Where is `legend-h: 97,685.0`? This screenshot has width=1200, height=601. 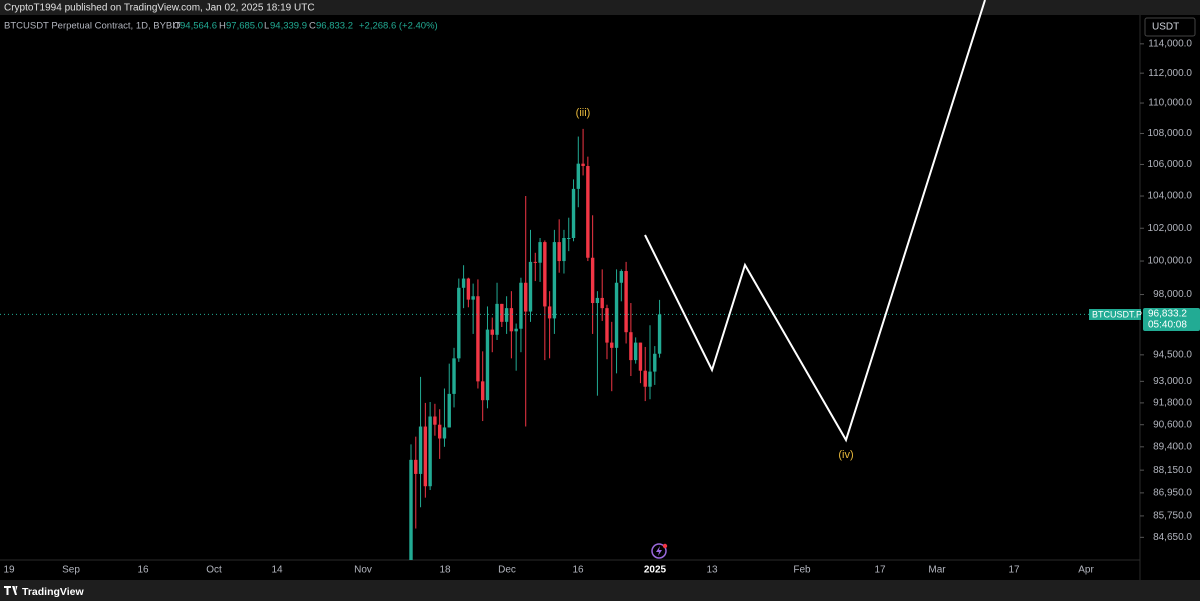
legend-h: 97,685.0 is located at coordinates (244, 26).